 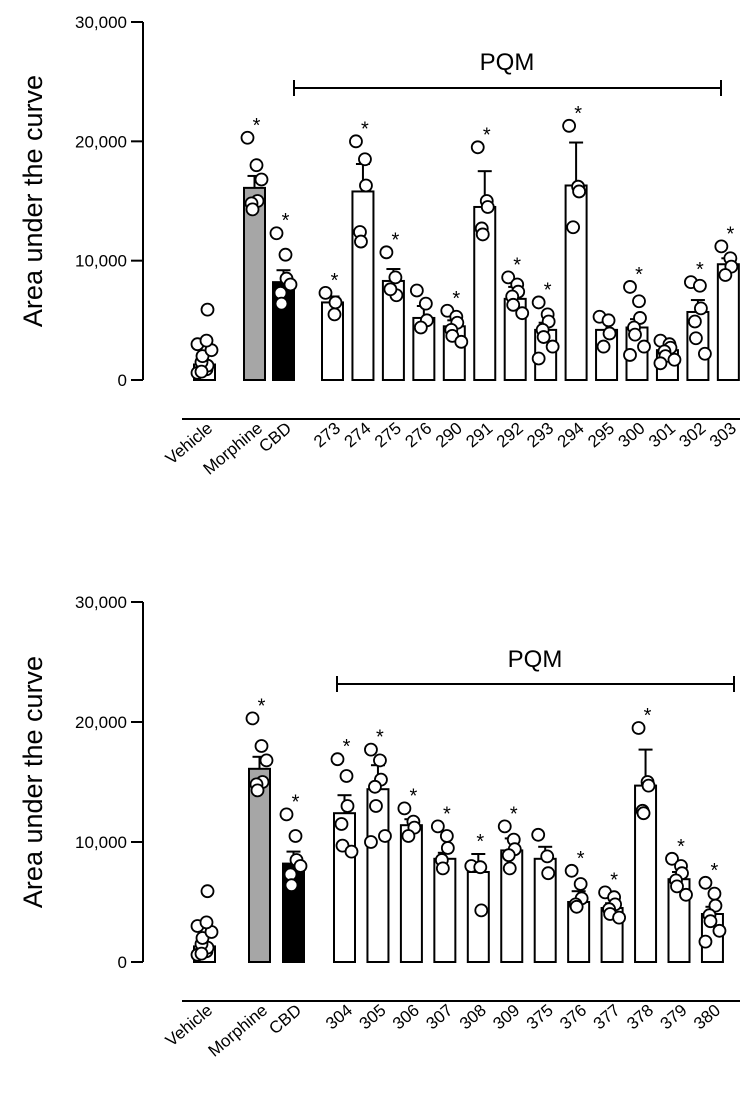 What do you see at coordinates (506, 1017) in the screenshot?
I see `category-label: 309` at bounding box center [506, 1017].